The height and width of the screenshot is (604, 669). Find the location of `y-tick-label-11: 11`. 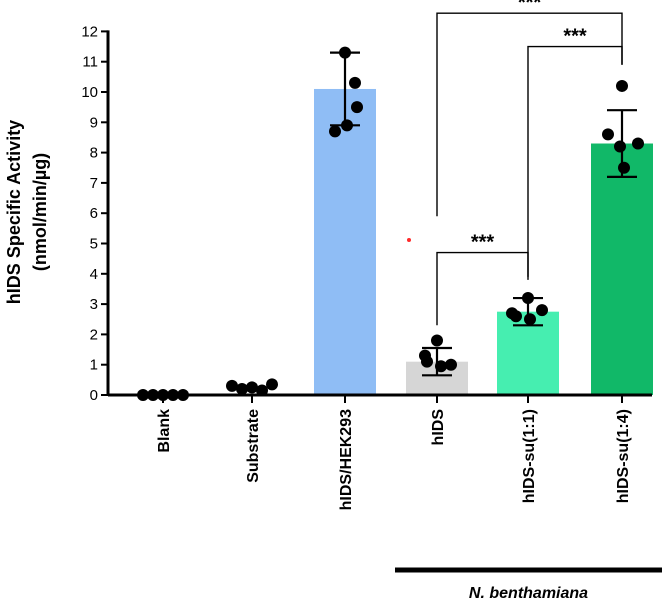

y-tick-label-11: 11 is located at coordinates (90, 62).